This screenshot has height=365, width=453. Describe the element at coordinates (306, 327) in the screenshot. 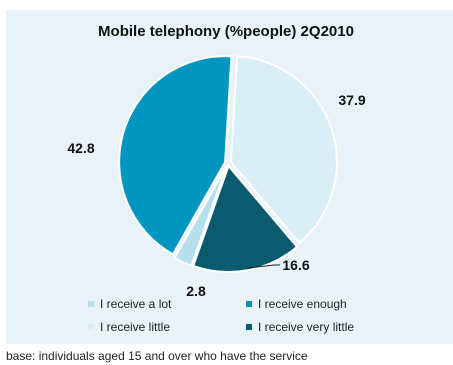

I see `legend-label: I receive very little` at that location.